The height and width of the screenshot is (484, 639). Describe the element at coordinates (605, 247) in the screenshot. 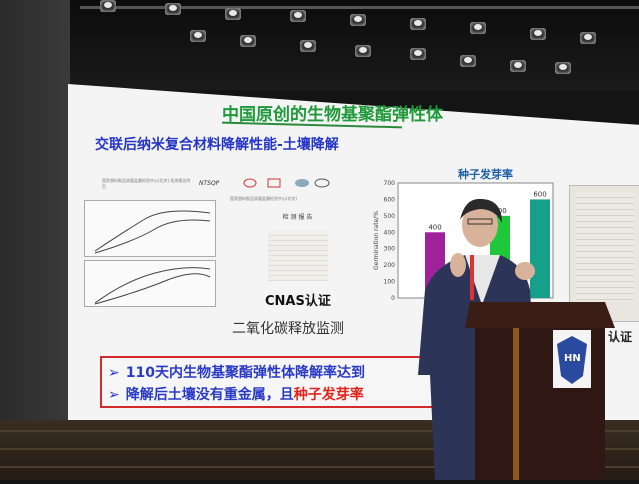

I see `certificate-body` at that location.